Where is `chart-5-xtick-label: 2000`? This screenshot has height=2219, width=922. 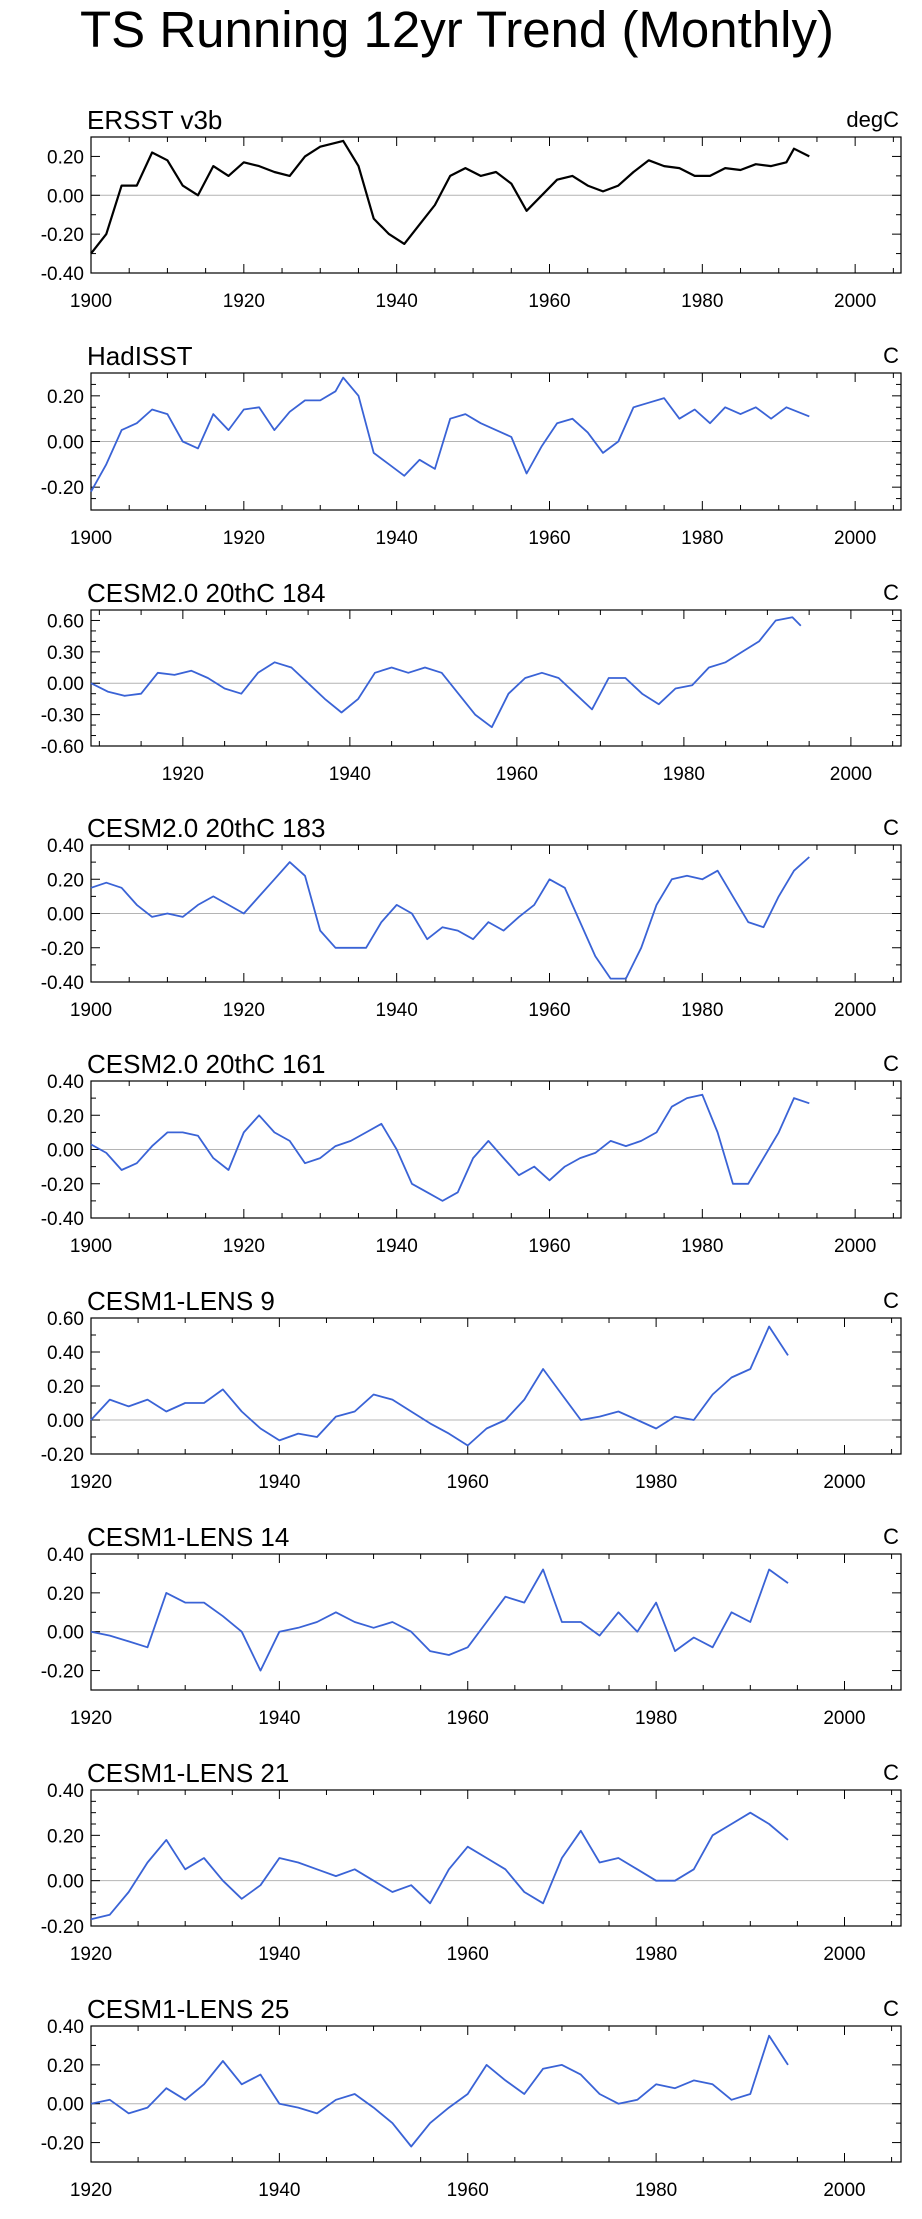
chart-5-xtick-label: 2000 is located at coordinates (855, 1246).